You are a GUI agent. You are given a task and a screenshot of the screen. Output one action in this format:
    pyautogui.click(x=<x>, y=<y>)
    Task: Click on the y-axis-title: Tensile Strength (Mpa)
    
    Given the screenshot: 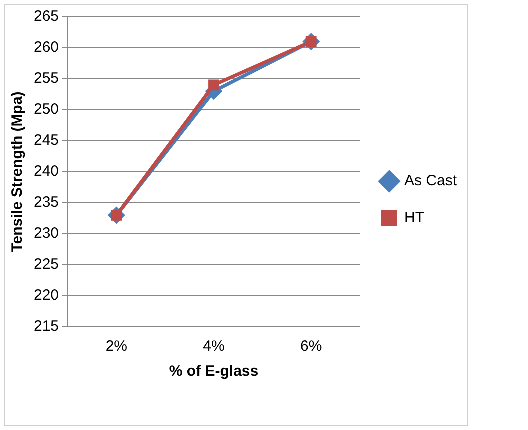 What is the action you would take?
    pyautogui.click(x=17, y=172)
    